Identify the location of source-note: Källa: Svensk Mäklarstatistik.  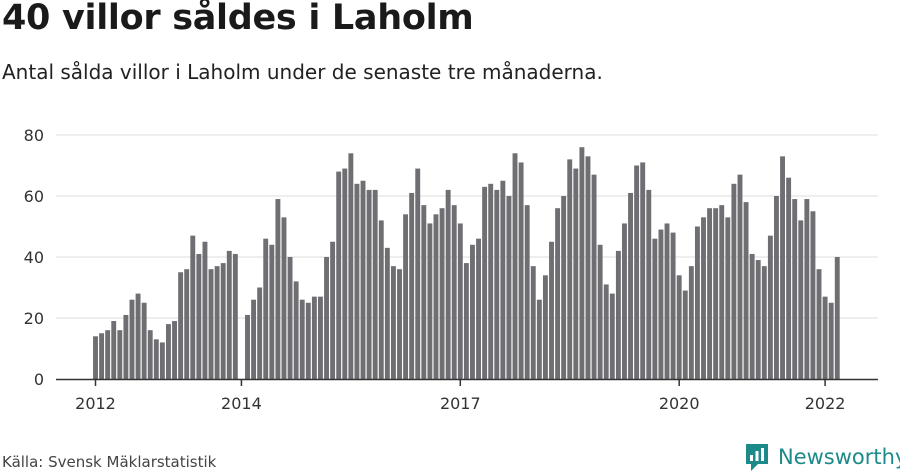
(109, 462).